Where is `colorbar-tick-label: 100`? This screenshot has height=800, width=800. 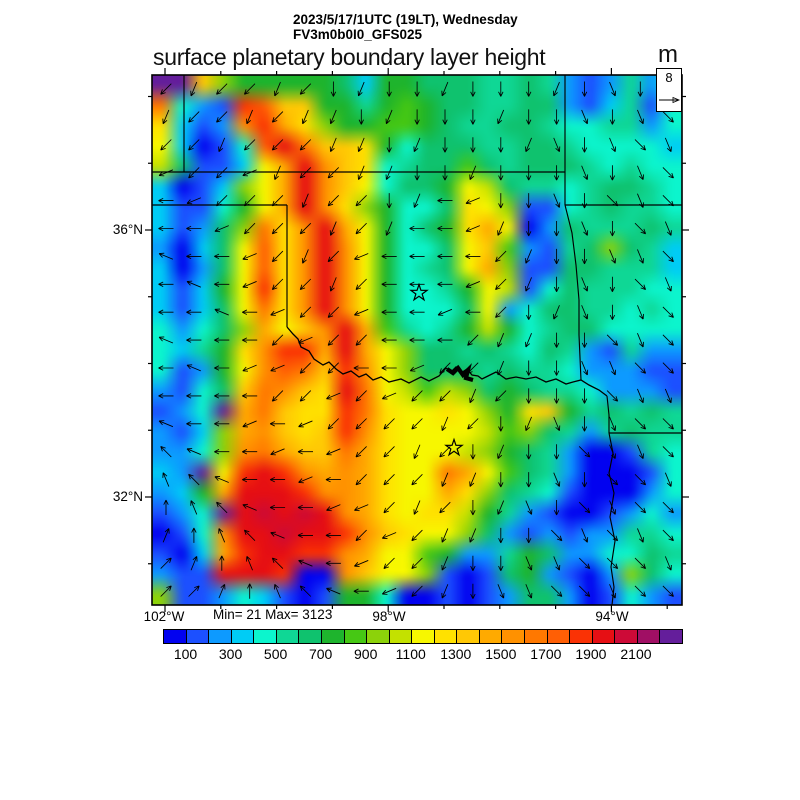 colorbar-tick-label: 100 is located at coordinates (185, 654).